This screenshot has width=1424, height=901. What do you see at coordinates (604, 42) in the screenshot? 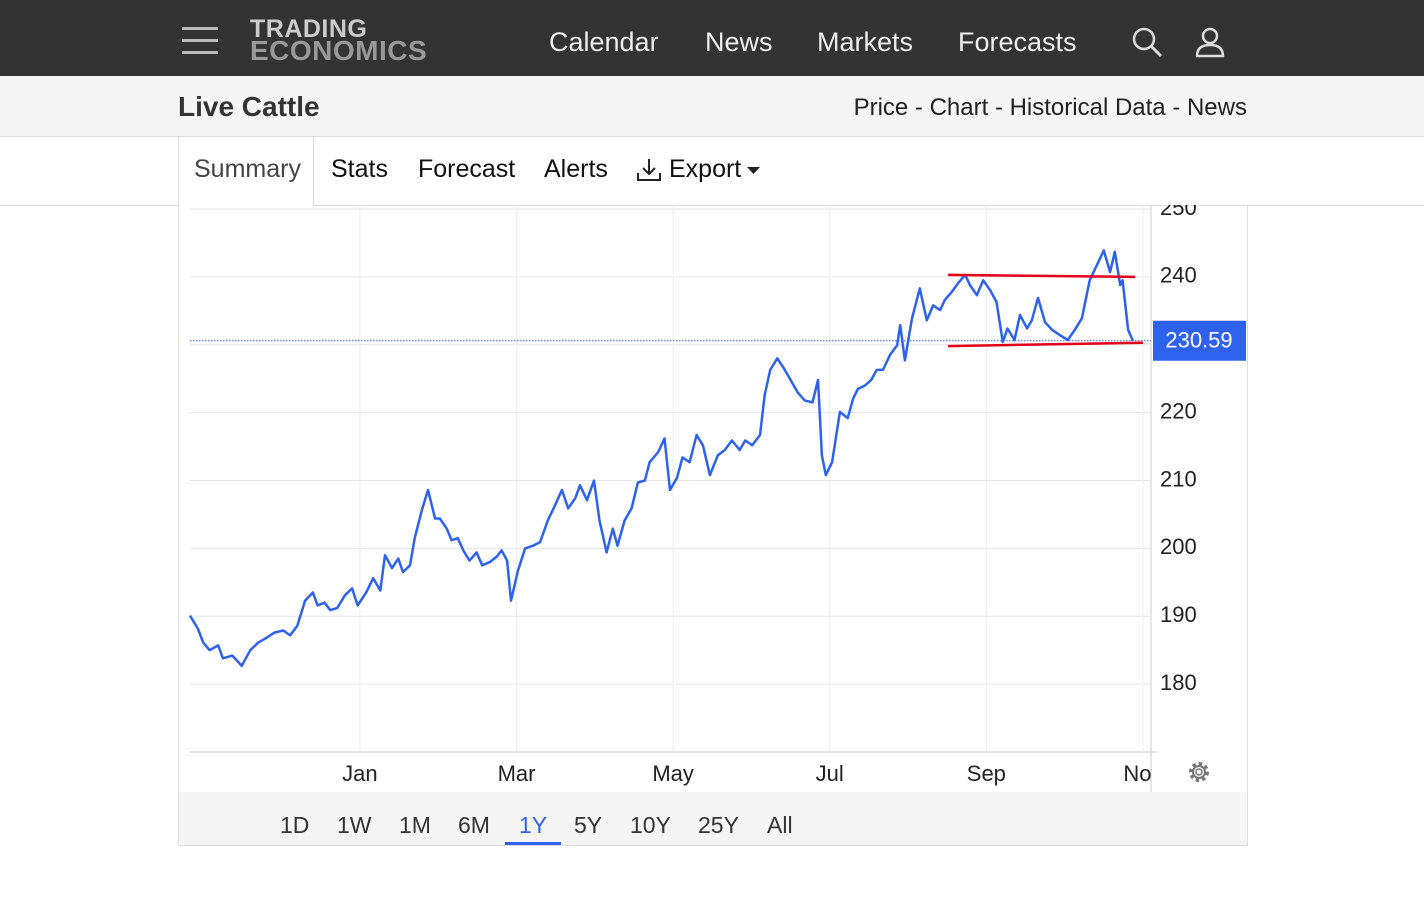
I see `nav-link: Calendar` at bounding box center [604, 42].